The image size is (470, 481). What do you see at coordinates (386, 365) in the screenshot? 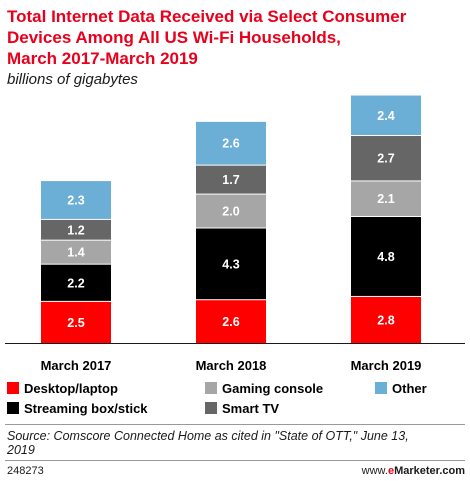
I see `category-label-march-2019: March 2019` at bounding box center [386, 365].